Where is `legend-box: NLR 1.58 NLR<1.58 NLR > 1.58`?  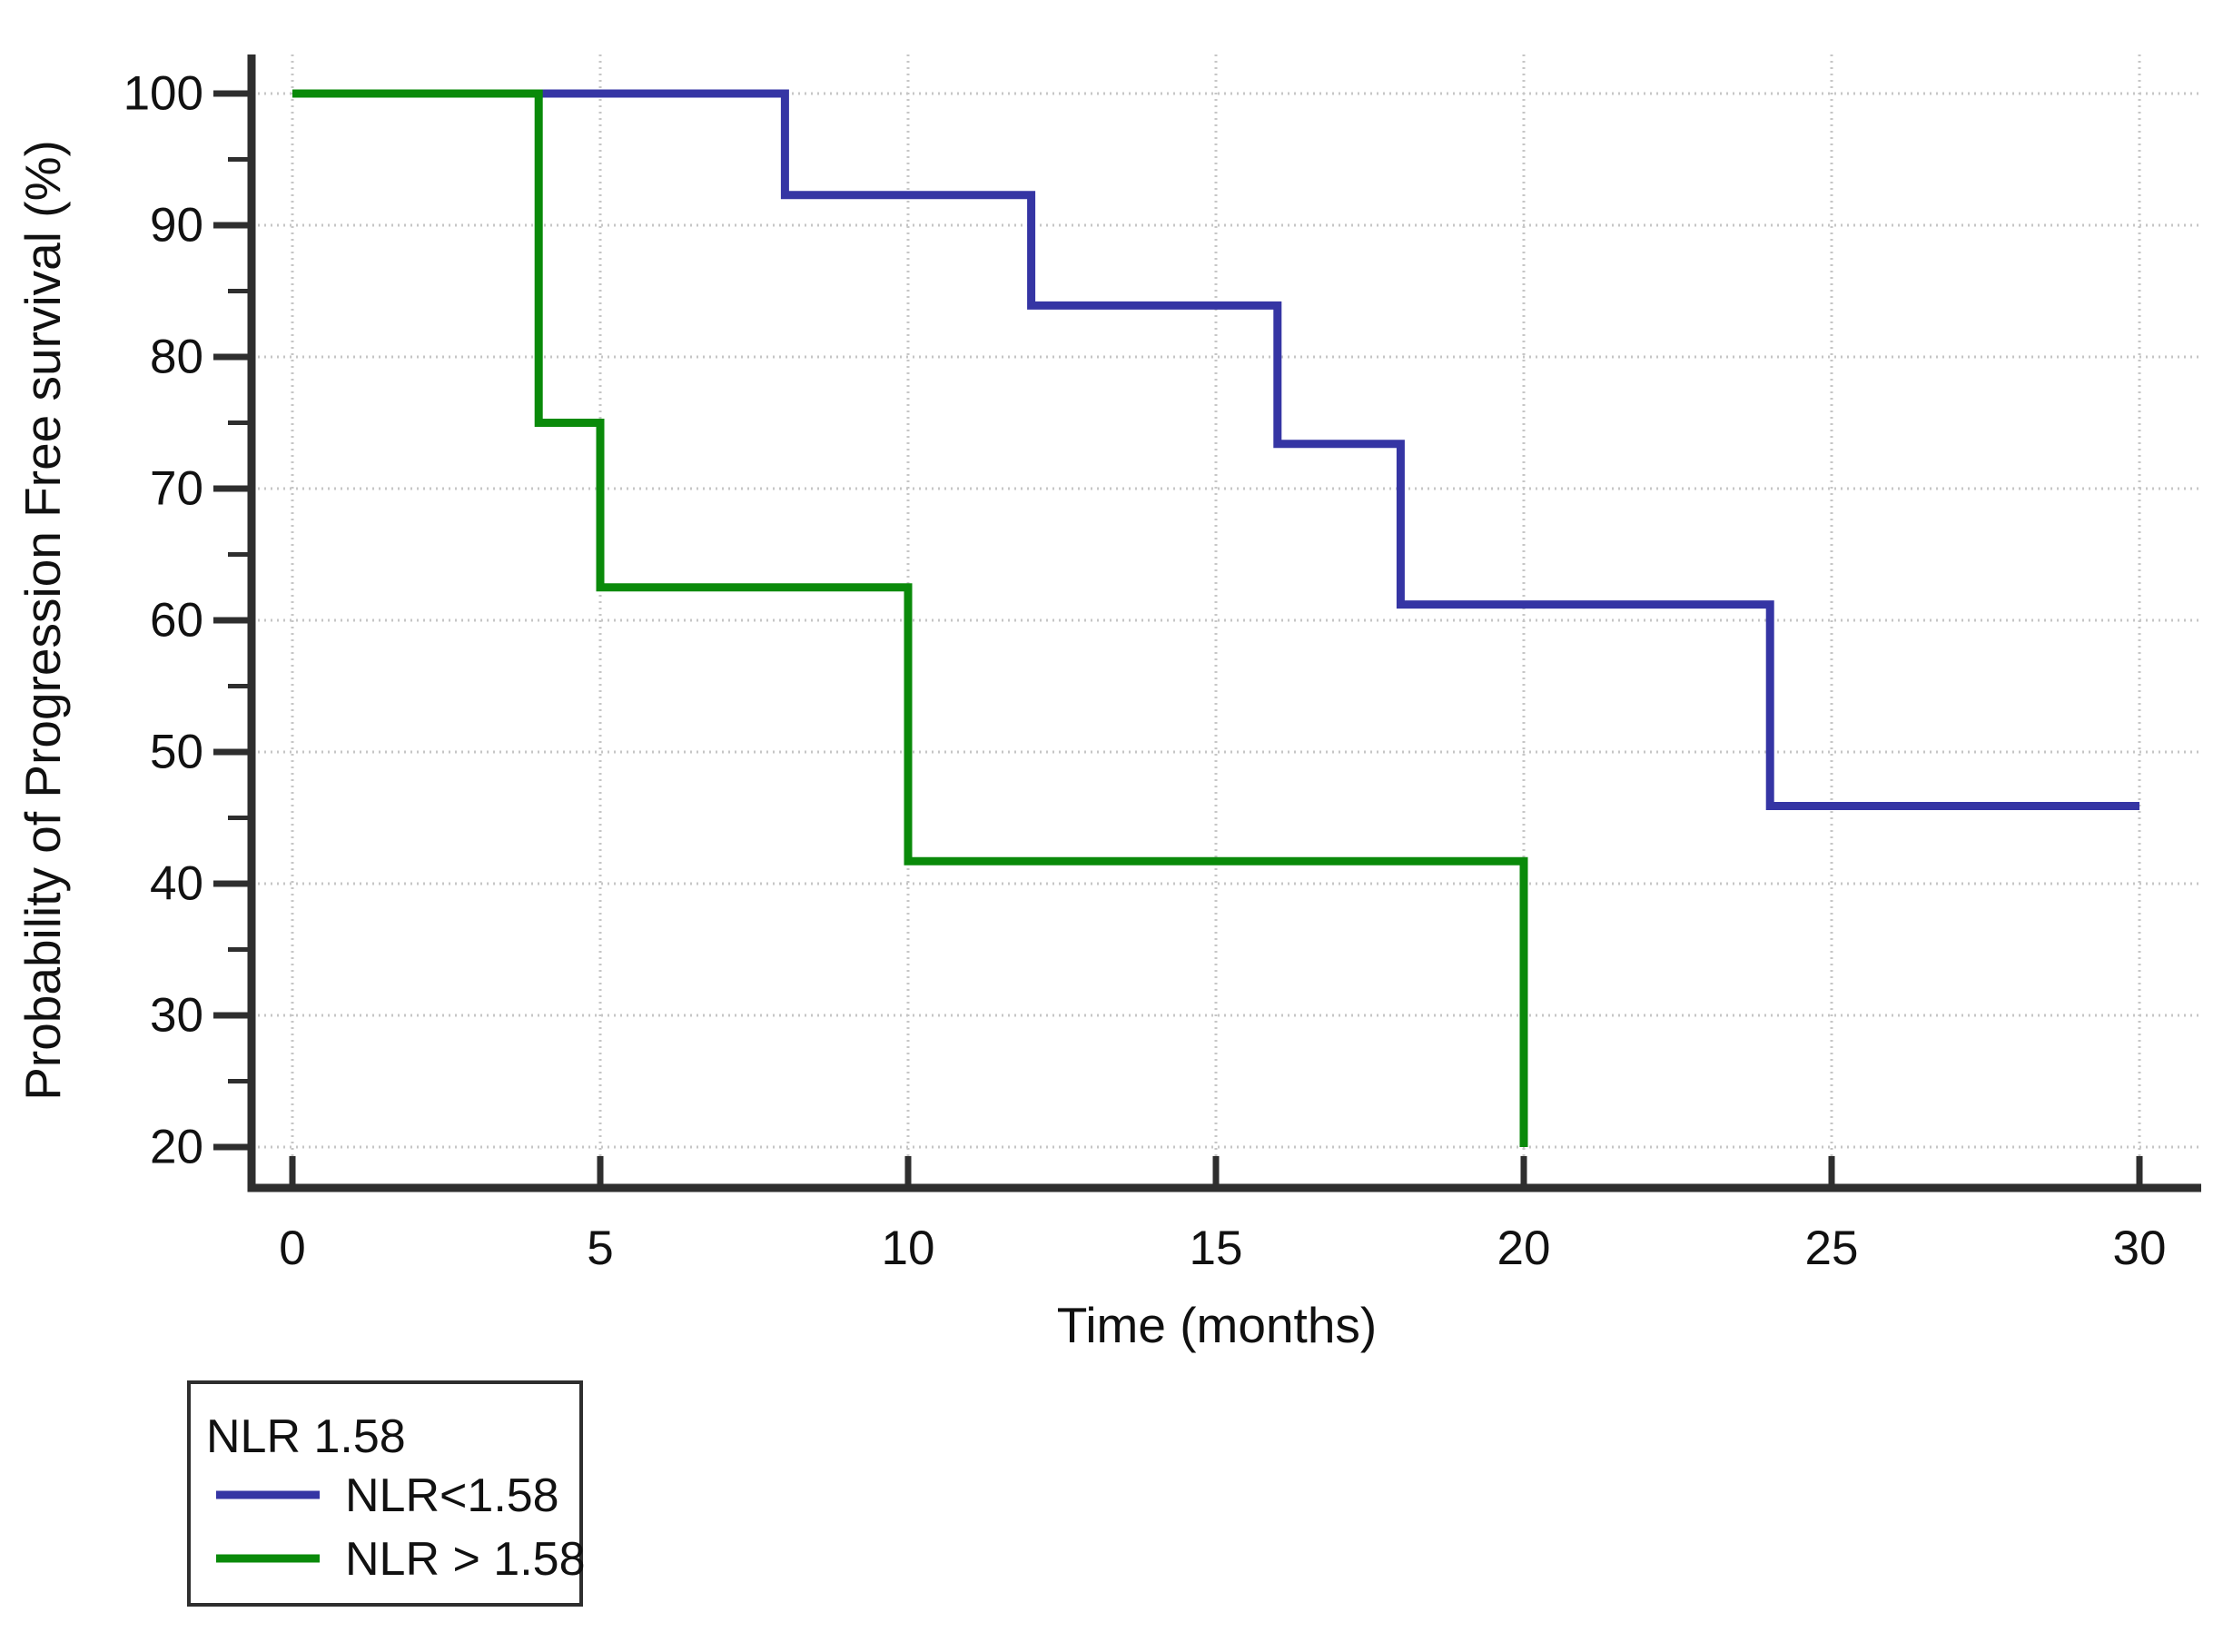 legend-box: NLR 1.58 NLR<1.58 NLR > 1.58 is located at coordinates (386, 1493).